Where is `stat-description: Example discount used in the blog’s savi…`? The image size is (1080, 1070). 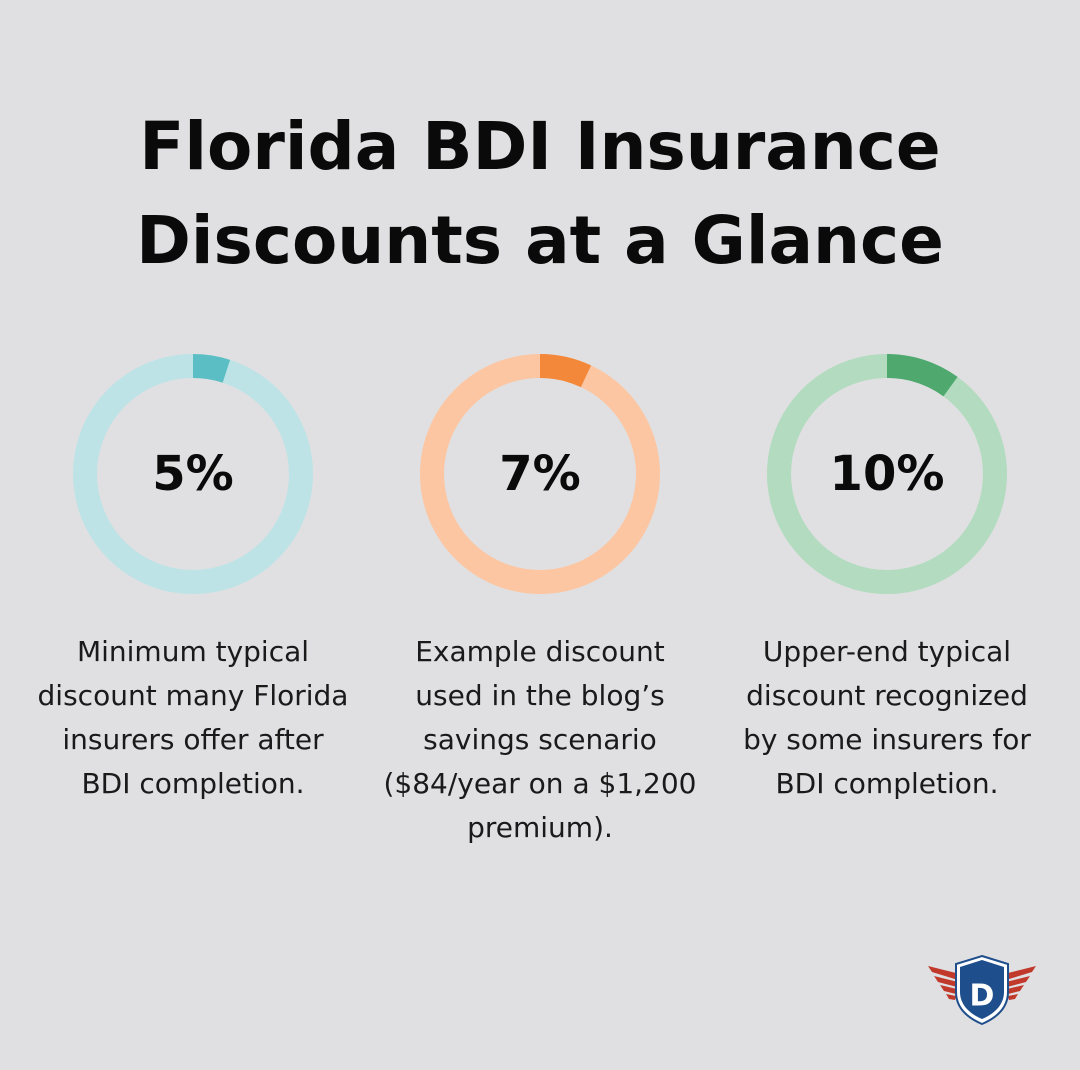
stat-description: Example discount used in the blog’s savi… is located at coordinates (540, 739).